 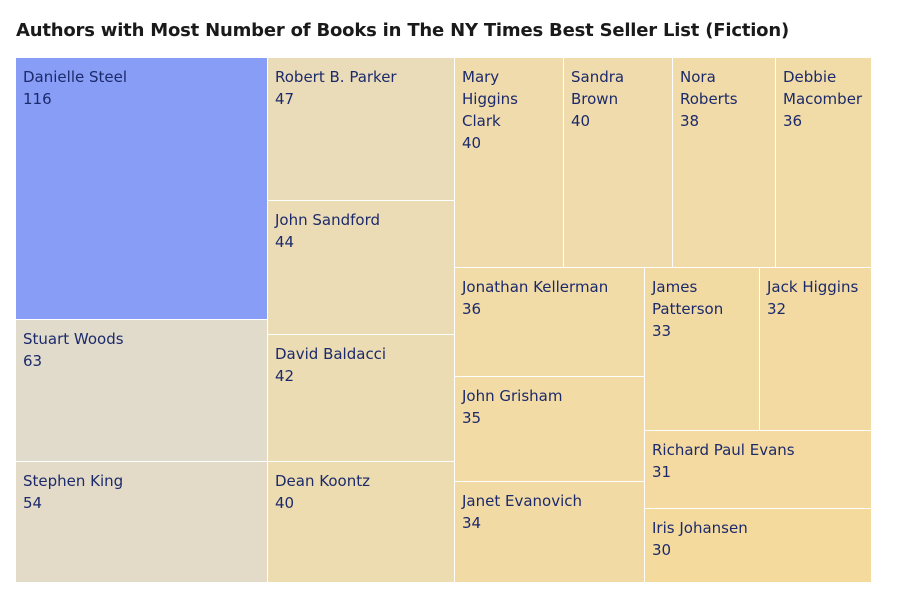 What do you see at coordinates (361, 268) in the screenshot?
I see `treemap-cell: John Sandford 44` at bounding box center [361, 268].